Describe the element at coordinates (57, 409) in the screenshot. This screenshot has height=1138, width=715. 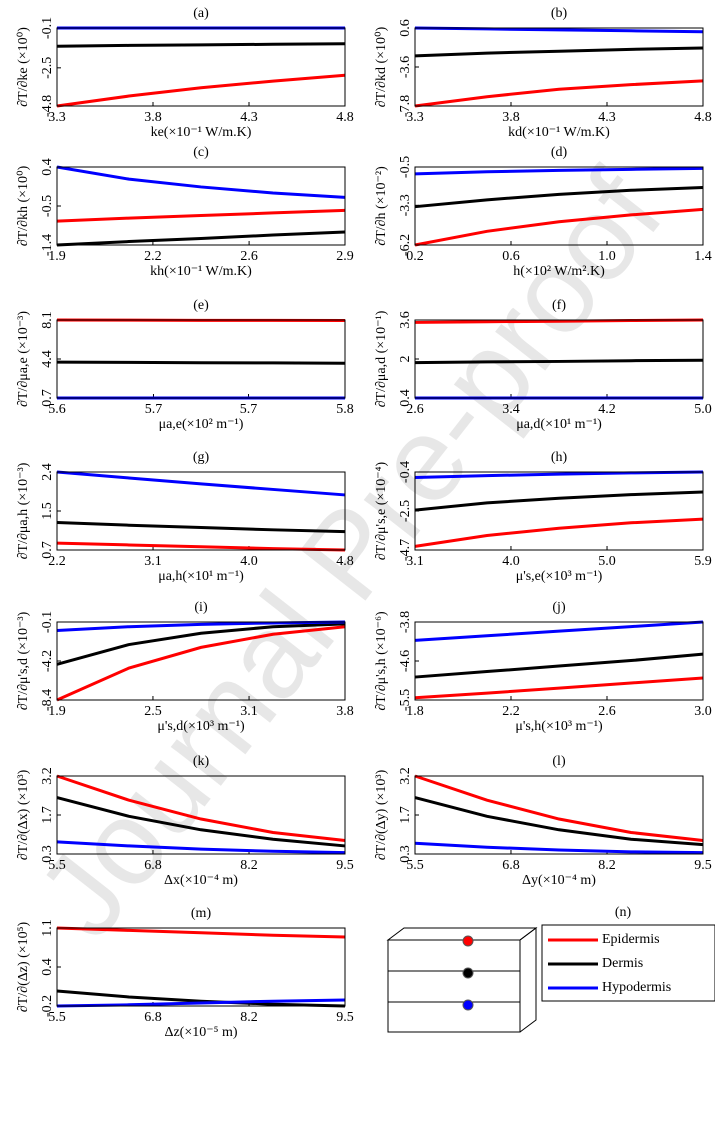
I see `x-tick-label: 5.6` at that location.